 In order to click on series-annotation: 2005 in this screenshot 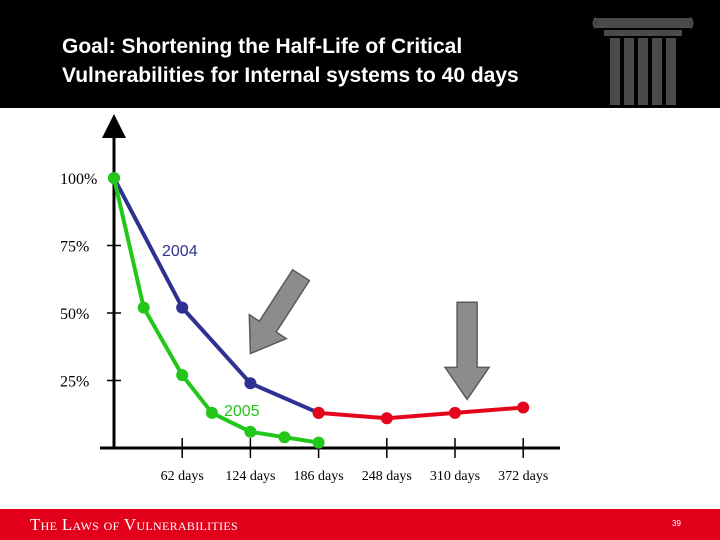, I will do `click(242, 411)`.